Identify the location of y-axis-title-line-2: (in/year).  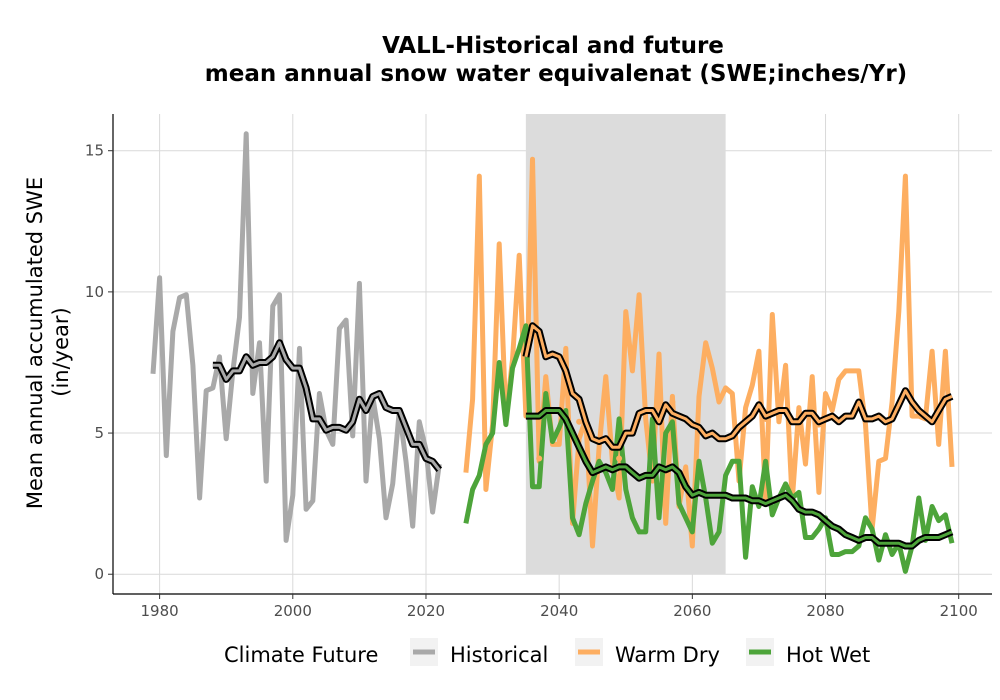
(61, 351).